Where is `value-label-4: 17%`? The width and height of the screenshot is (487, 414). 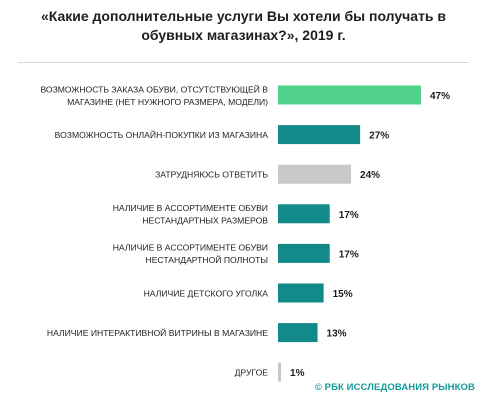
value-label-4: 17% is located at coordinates (349, 215).